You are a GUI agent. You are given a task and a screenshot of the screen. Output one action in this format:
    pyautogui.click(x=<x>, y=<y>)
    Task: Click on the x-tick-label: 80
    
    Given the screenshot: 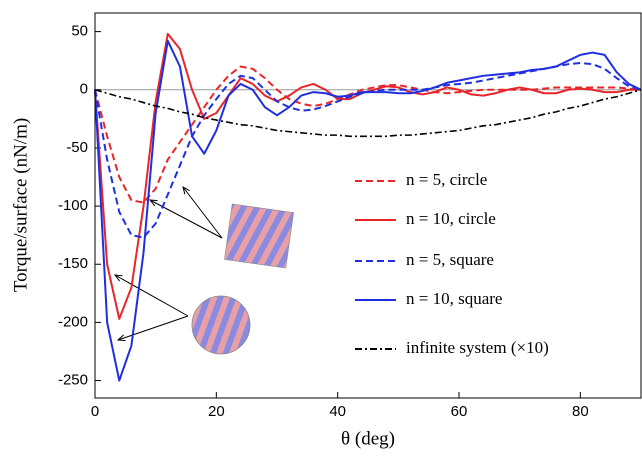 What is the action you would take?
    pyautogui.click(x=580, y=411)
    